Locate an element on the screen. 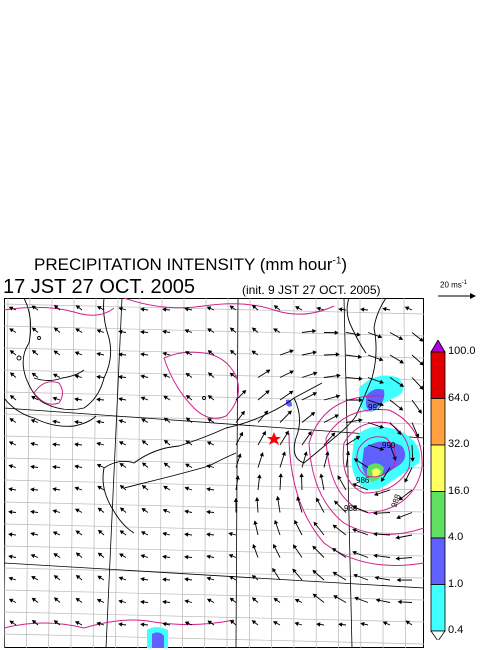  contour-labels: 992 990 986 988 988 is located at coordinates (373, 458).